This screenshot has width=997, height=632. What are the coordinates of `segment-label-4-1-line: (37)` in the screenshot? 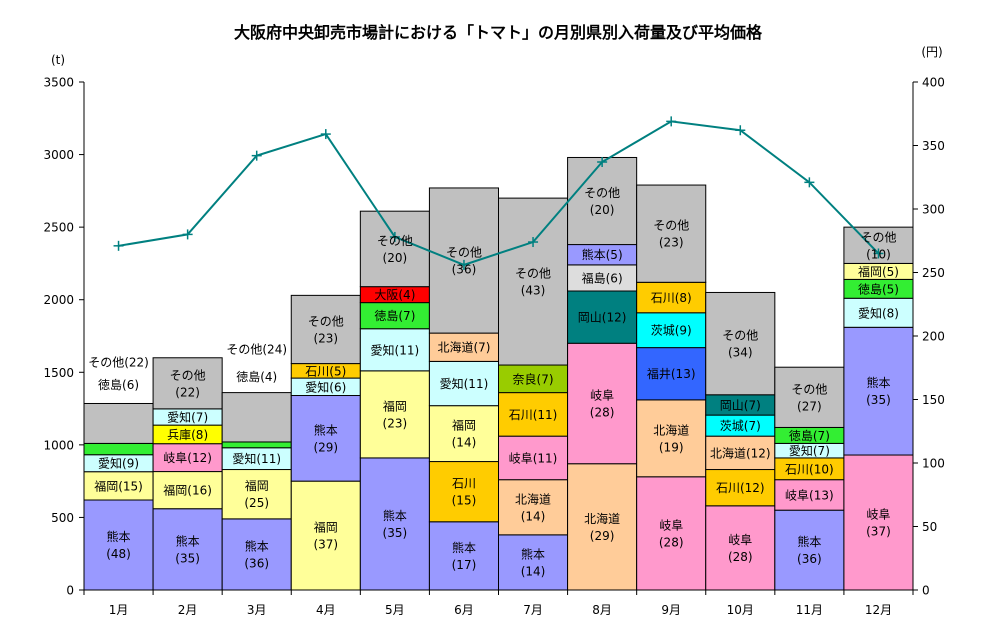 It's located at (325, 545).